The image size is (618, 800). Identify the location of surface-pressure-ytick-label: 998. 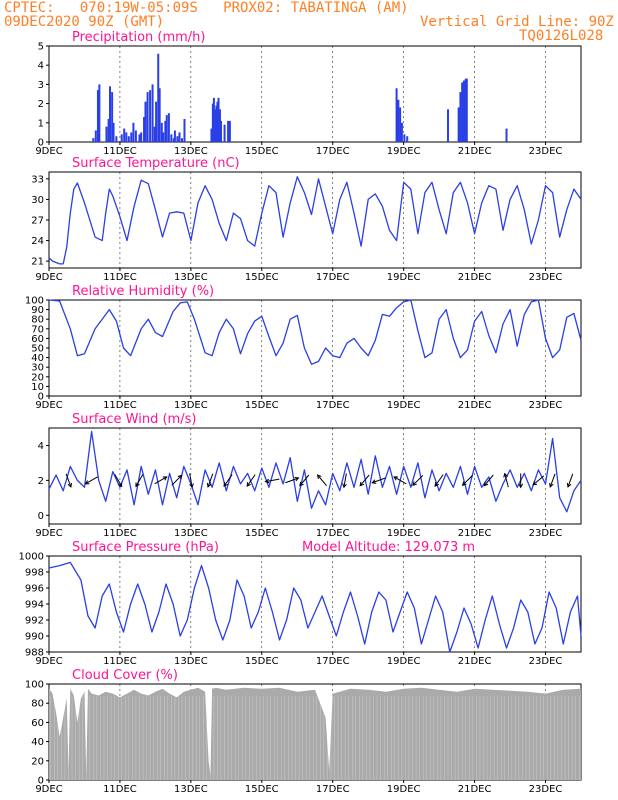
(34, 573).